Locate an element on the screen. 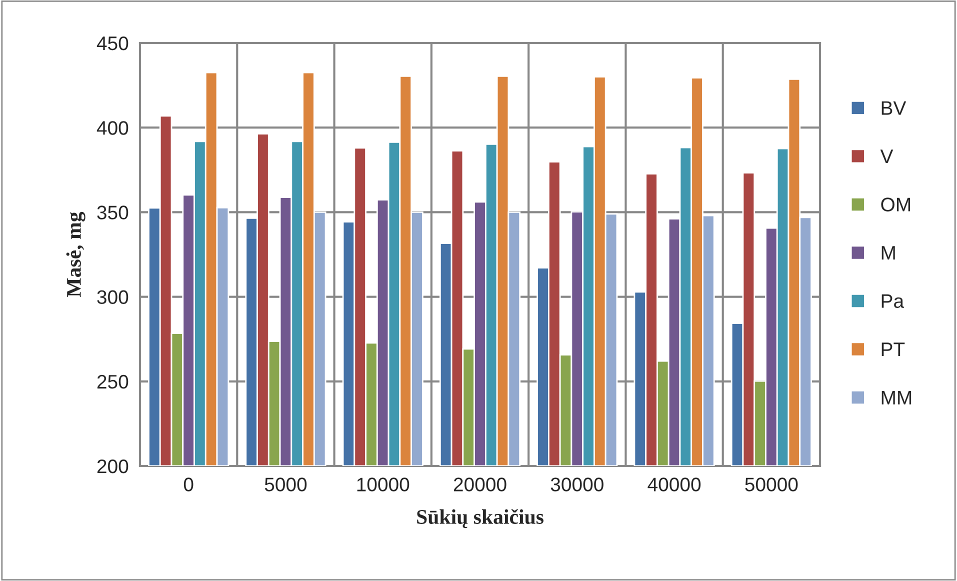  x-tick-label: 40000 is located at coordinates (674, 485).